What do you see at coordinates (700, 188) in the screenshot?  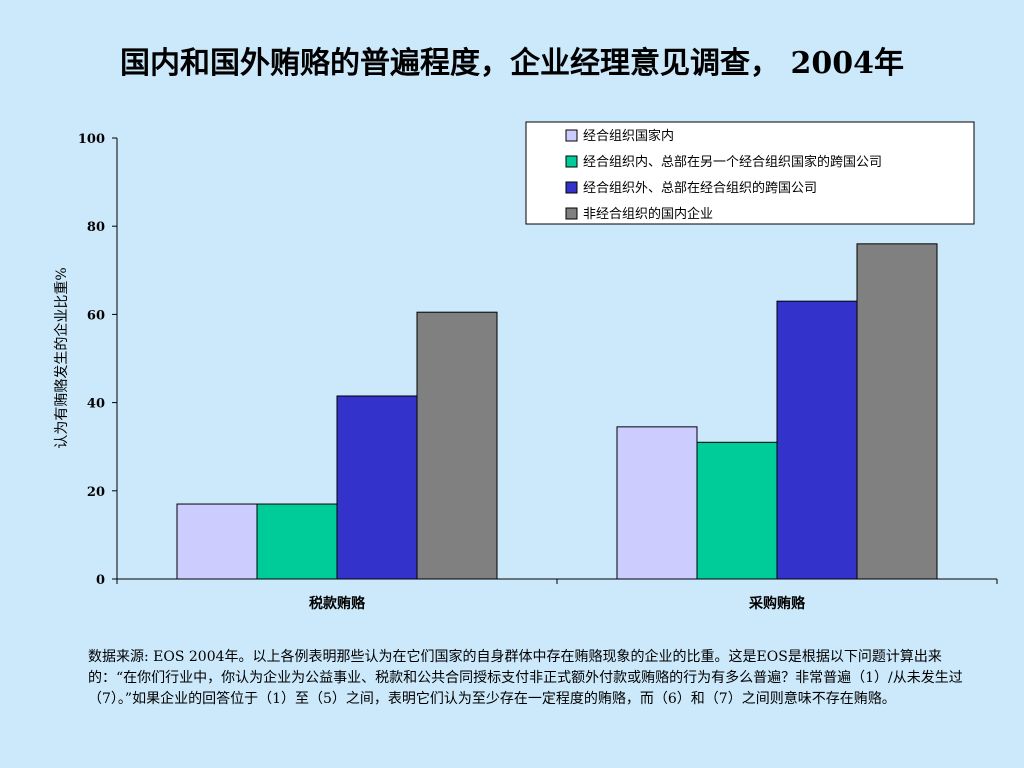 I see `legend-label: 经合组织外、总部在经合组织的跨国公司` at bounding box center [700, 188].